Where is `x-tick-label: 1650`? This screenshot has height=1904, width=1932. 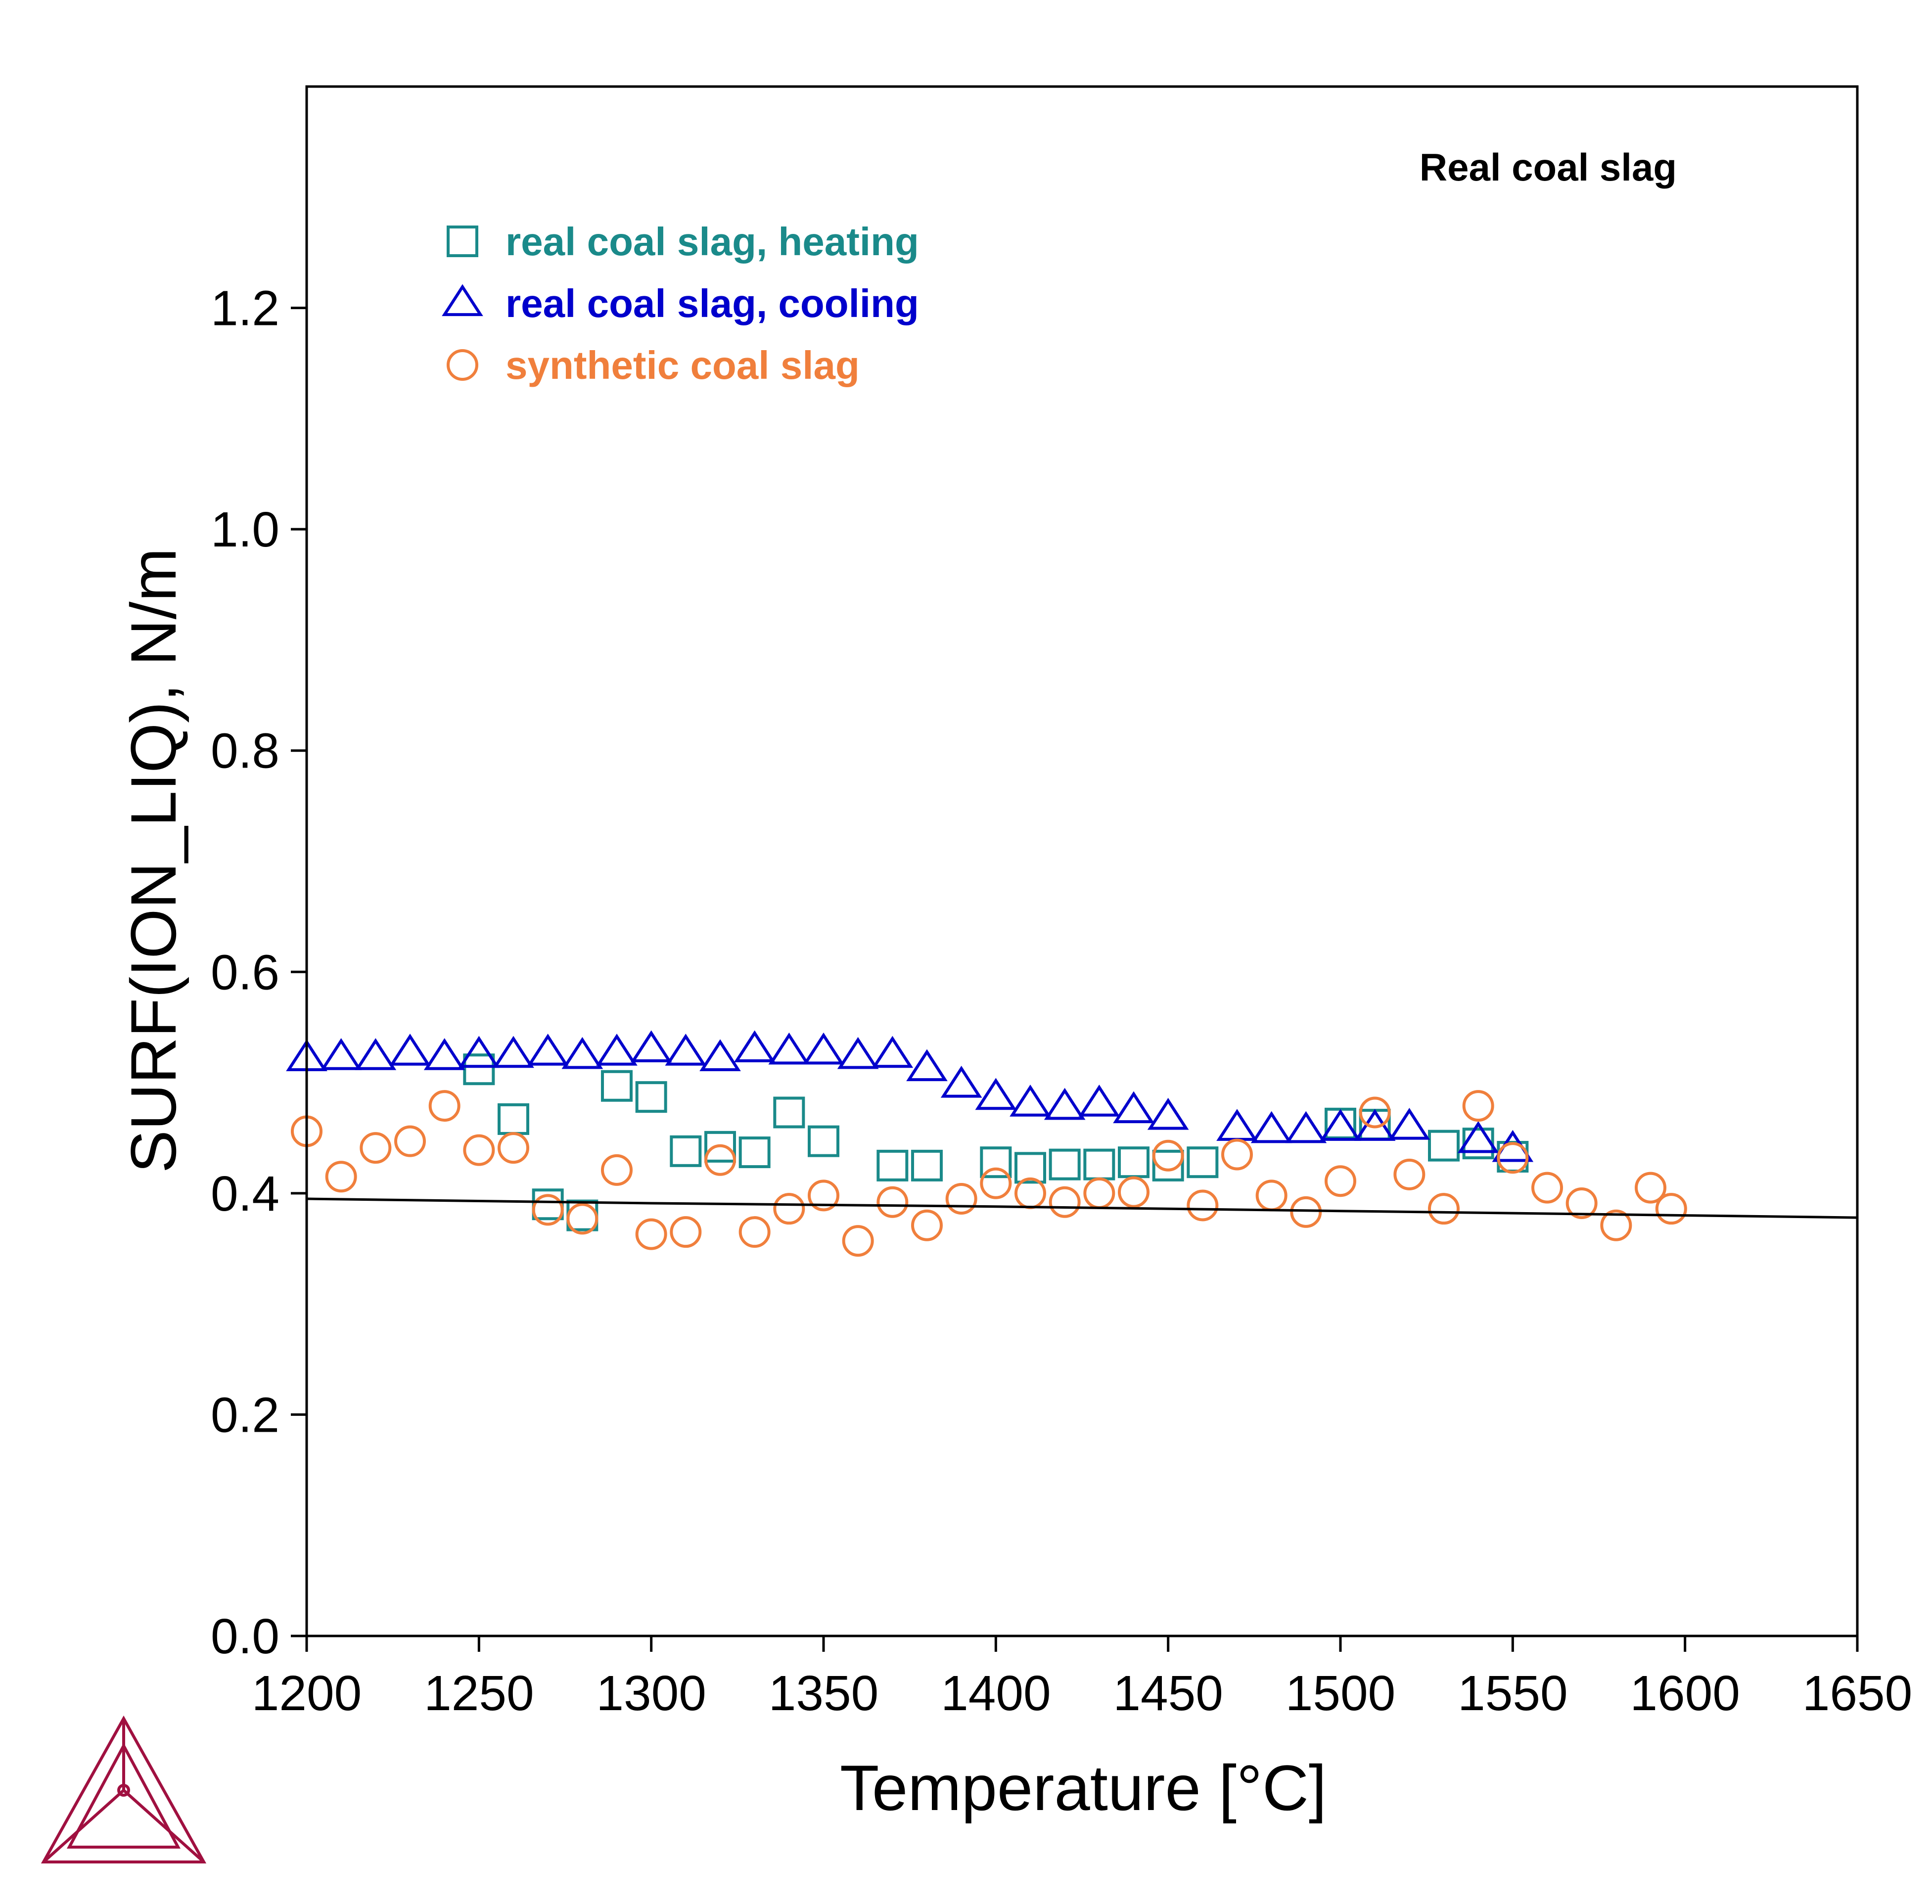 x-tick-label: 1650 is located at coordinates (1857, 1693).